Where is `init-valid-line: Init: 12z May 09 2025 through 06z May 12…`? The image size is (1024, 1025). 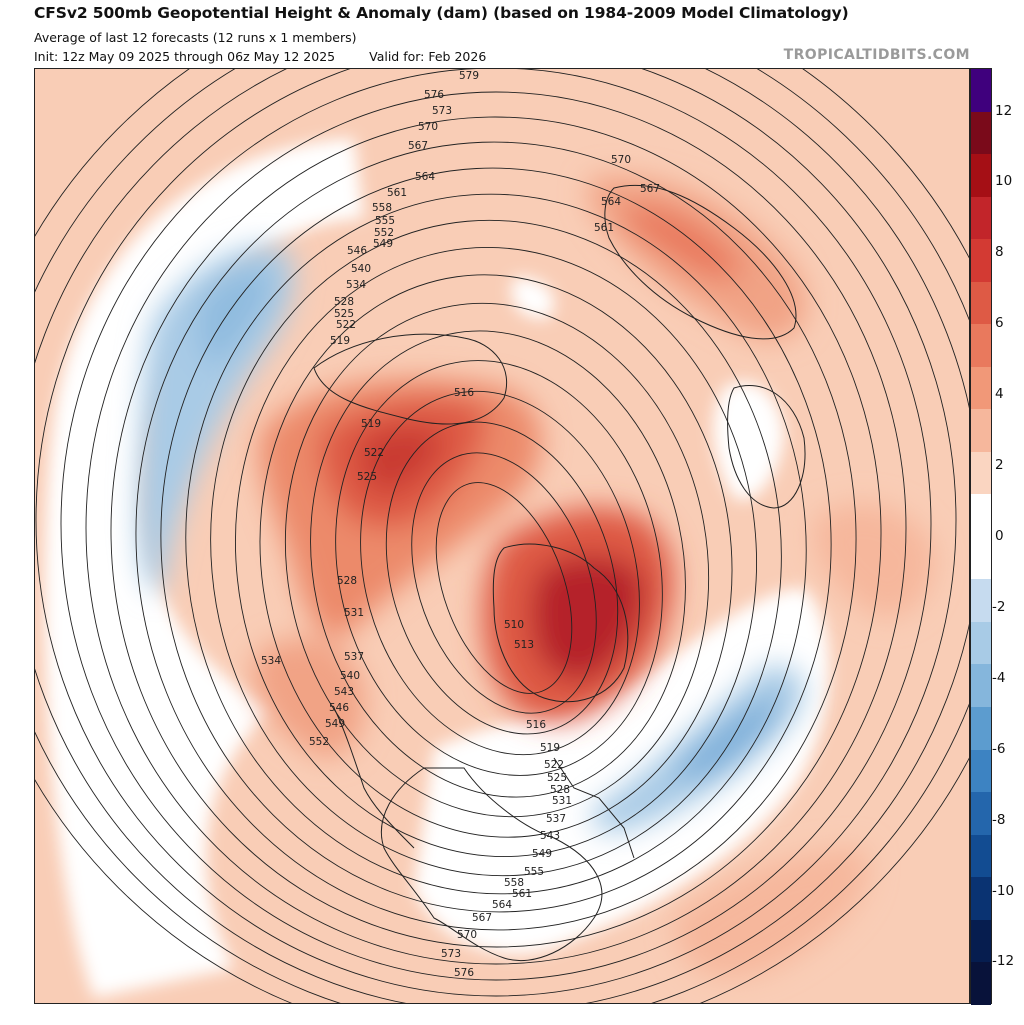 init-valid-line: Init: 12z May 09 2025 through 06z May 12… is located at coordinates (260, 56).